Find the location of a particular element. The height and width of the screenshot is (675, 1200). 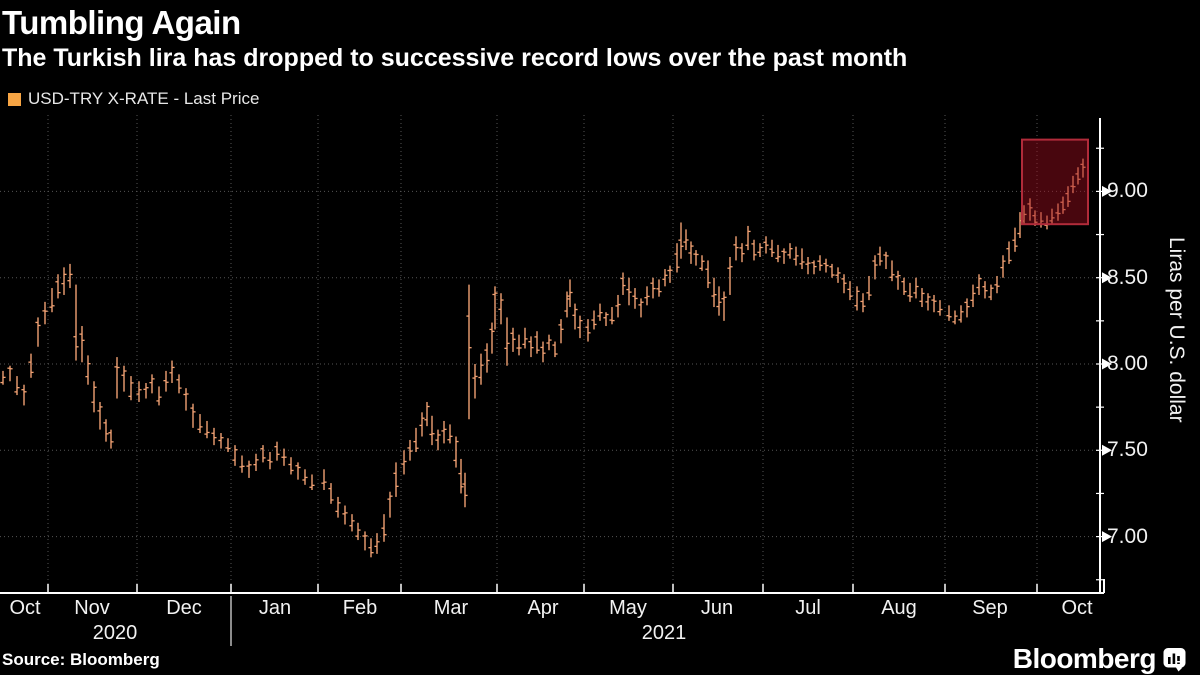

y-tick-label-8.00: 8.00 is located at coordinates (1127, 363).